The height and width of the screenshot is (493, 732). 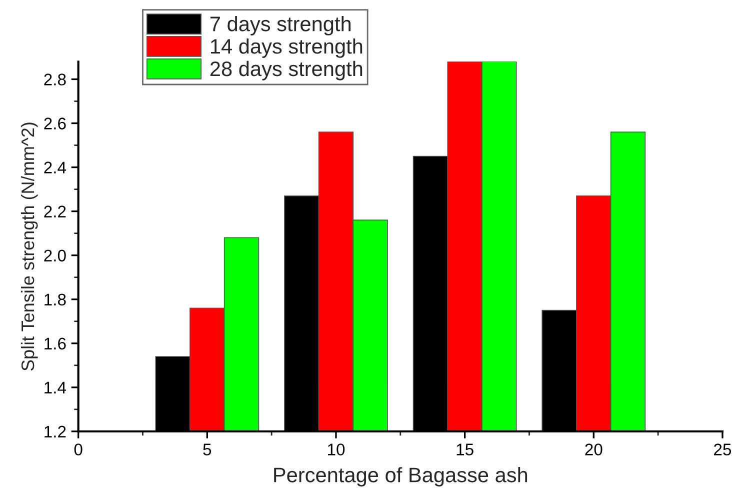 What do you see at coordinates (55, 344) in the screenshot?
I see `y-tick-label: 1.6` at bounding box center [55, 344].